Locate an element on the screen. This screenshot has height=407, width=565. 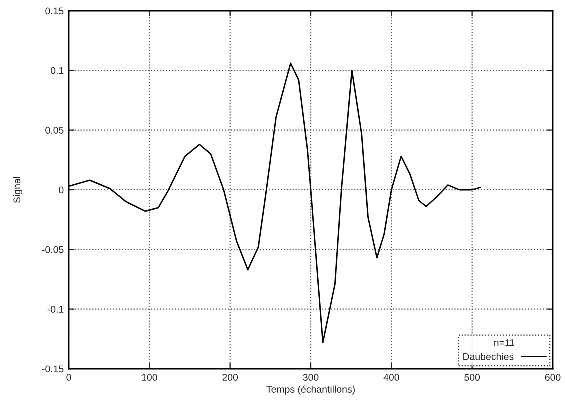
y-tick-label: -0.15 is located at coordinates (53, 369).